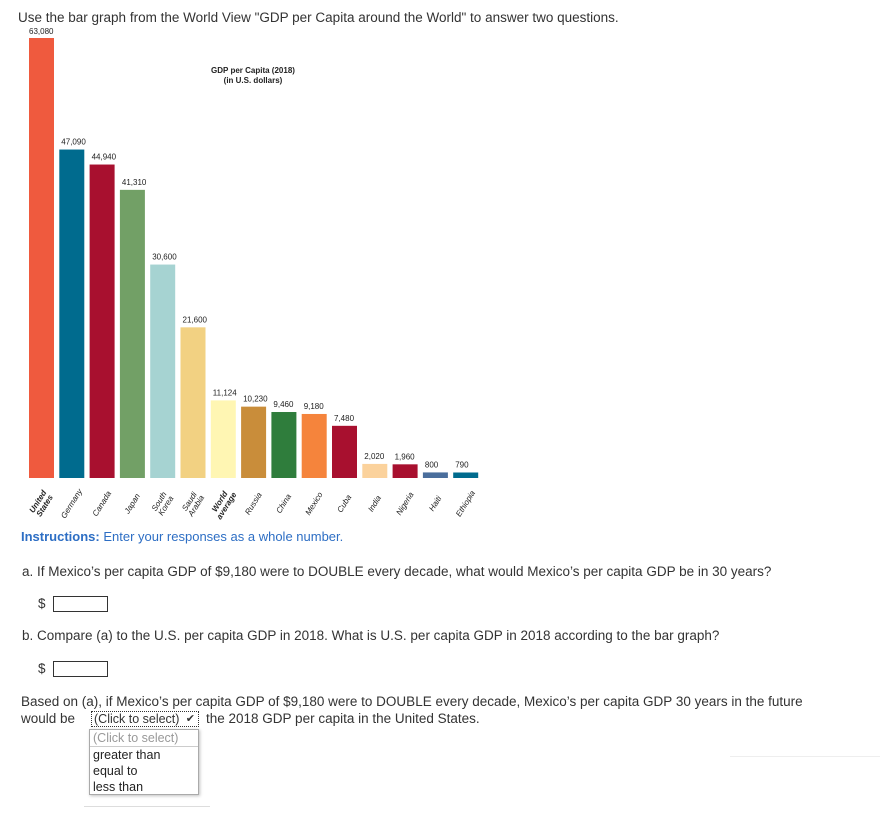 This screenshot has width=881, height=813. Describe the element at coordinates (195, 319) in the screenshot. I see `value-label: 21,600` at that location.